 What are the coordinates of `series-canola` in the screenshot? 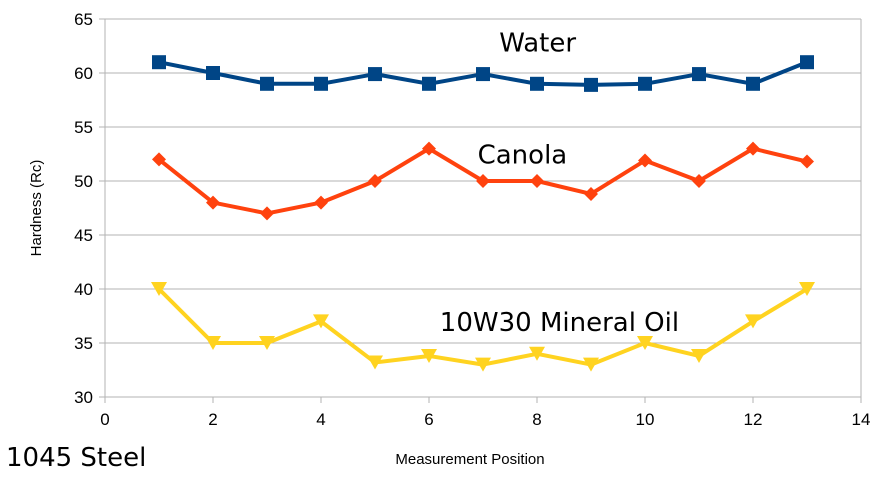 It's located at (483, 181).